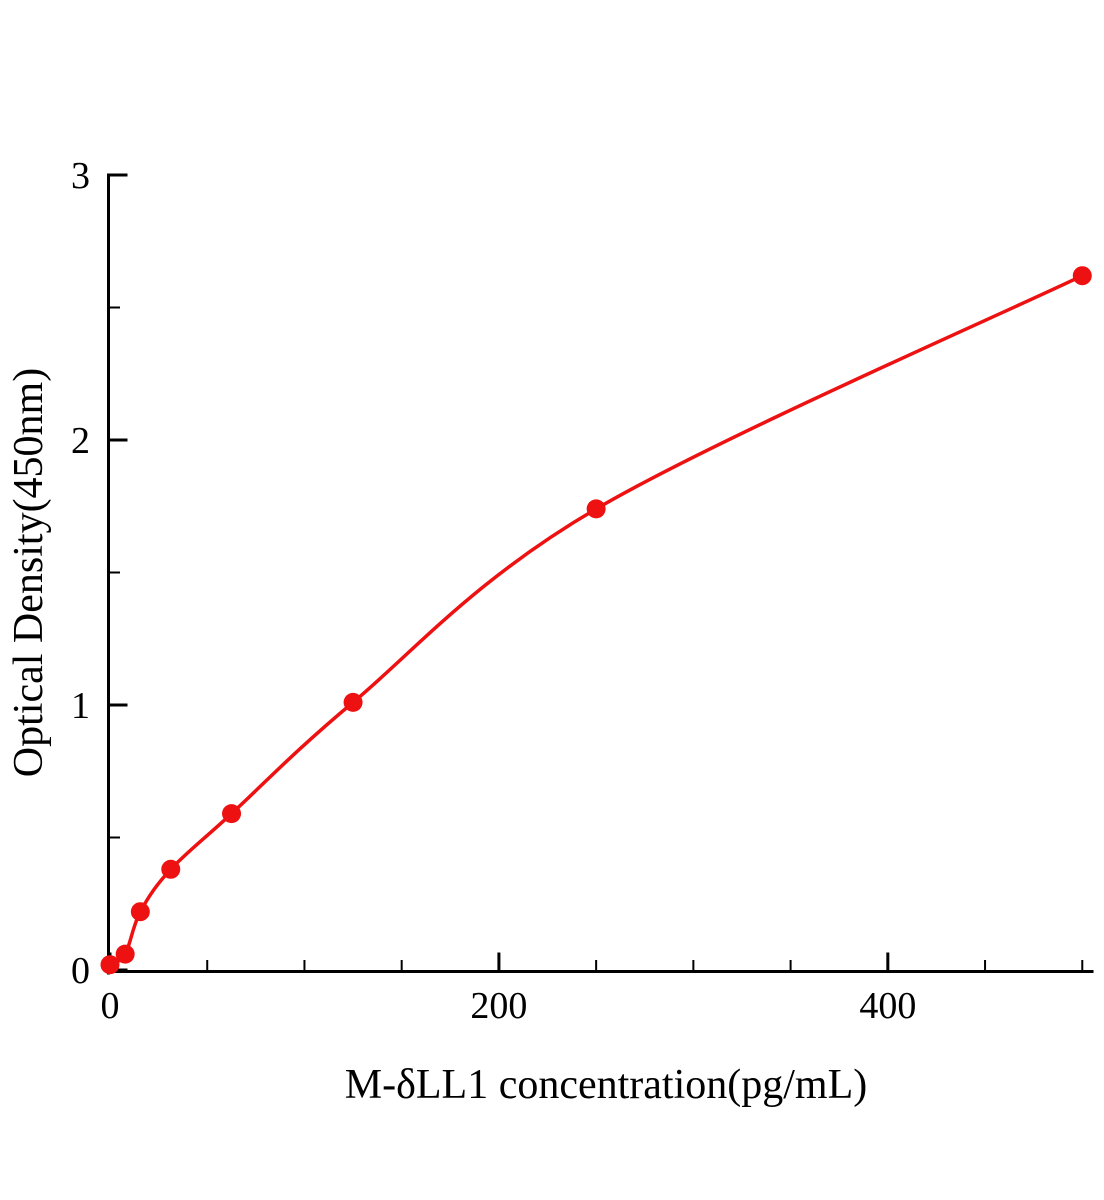 This screenshot has width=1104, height=1200. I want to click on y-axis-title: Optical Density(450nm), so click(29, 572).